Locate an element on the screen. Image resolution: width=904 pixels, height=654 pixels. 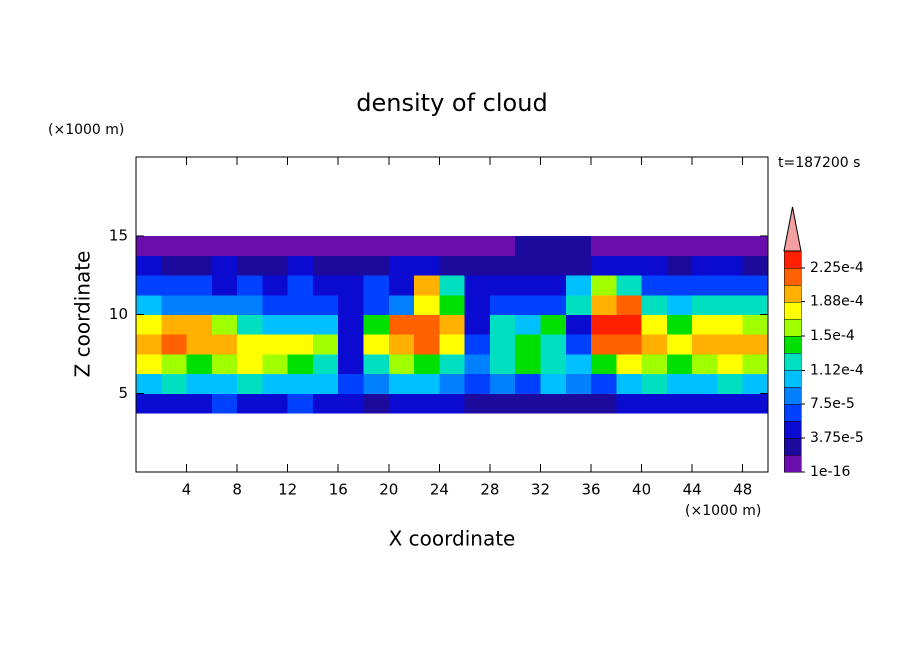
x-tick-label: 36 is located at coordinates (590, 490).